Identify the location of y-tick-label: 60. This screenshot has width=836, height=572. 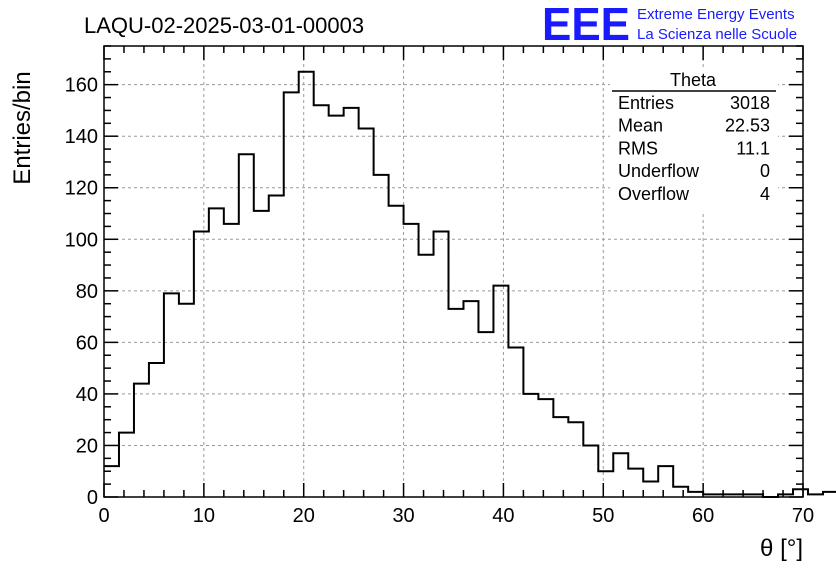
(87, 343).